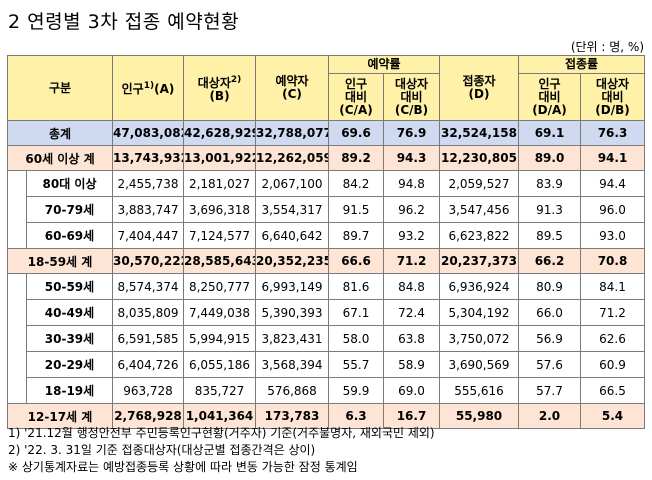 The height and width of the screenshot is (480, 652). What do you see at coordinates (549, 209) in the screenshot?
I see `cell-v1: 91.3` at bounding box center [549, 209].